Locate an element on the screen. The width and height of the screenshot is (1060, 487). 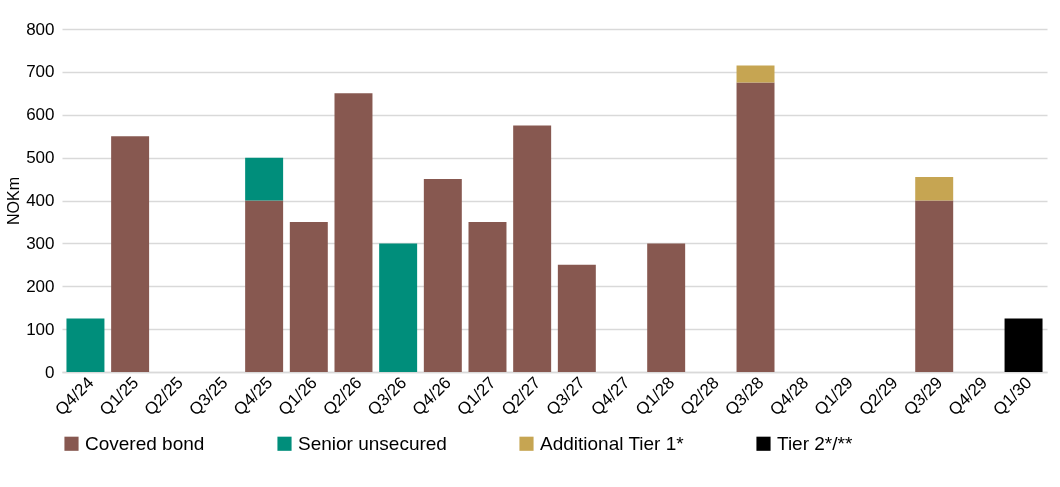
y-tick-label: 300 is located at coordinates (40, 243).